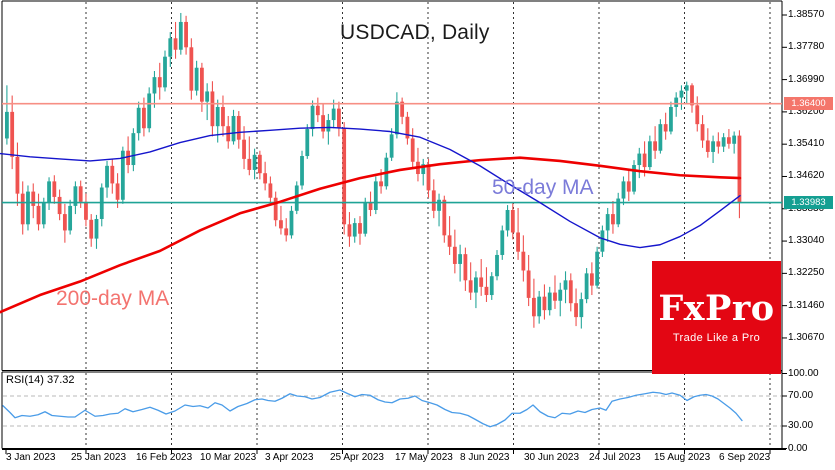 Image resolution: width=835 pixels, height=470 pixels. What do you see at coordinates (806, 144) in the screenshot?
I see `price-axis-label: 1.35410` at bounding box center [806, 144].